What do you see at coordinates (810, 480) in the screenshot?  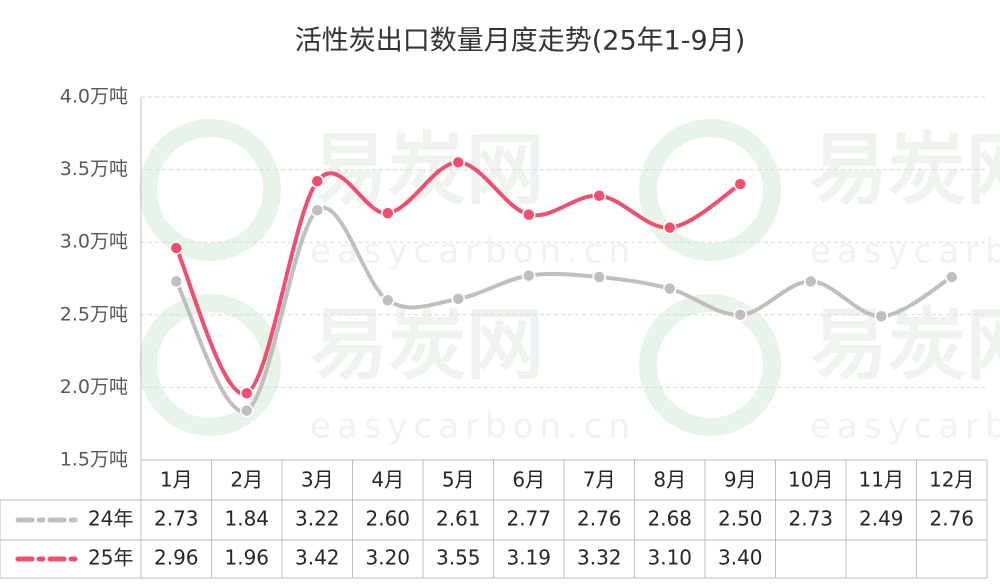 I see `x-tick-label: 10月` at bounding box center [810, 480].